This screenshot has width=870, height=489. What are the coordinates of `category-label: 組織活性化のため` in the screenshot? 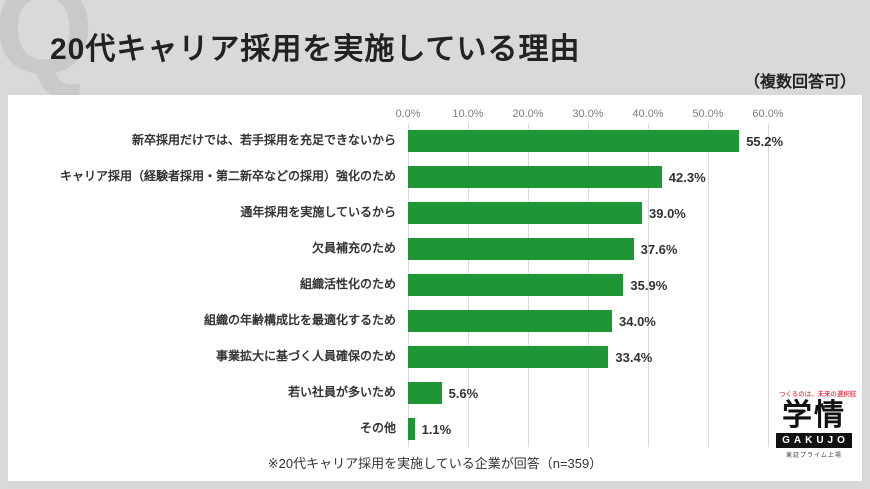 It's located at (347, 284).